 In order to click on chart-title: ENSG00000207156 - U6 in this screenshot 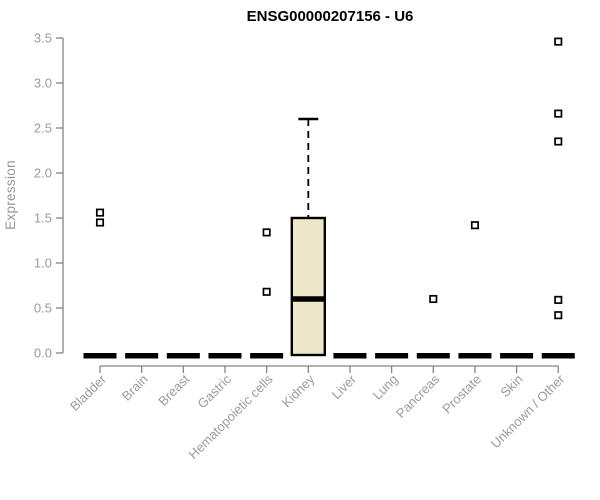, I will do `click(330, 16)`.